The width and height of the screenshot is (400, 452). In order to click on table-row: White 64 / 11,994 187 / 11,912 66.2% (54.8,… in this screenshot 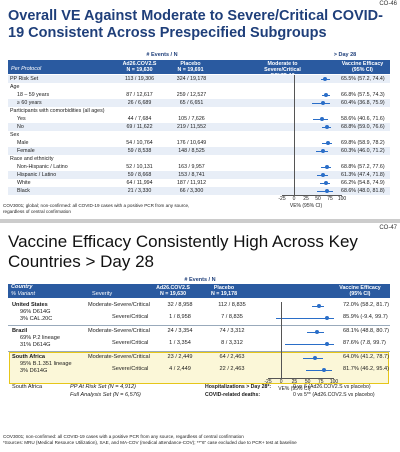, I will do `click(199, 183)`.